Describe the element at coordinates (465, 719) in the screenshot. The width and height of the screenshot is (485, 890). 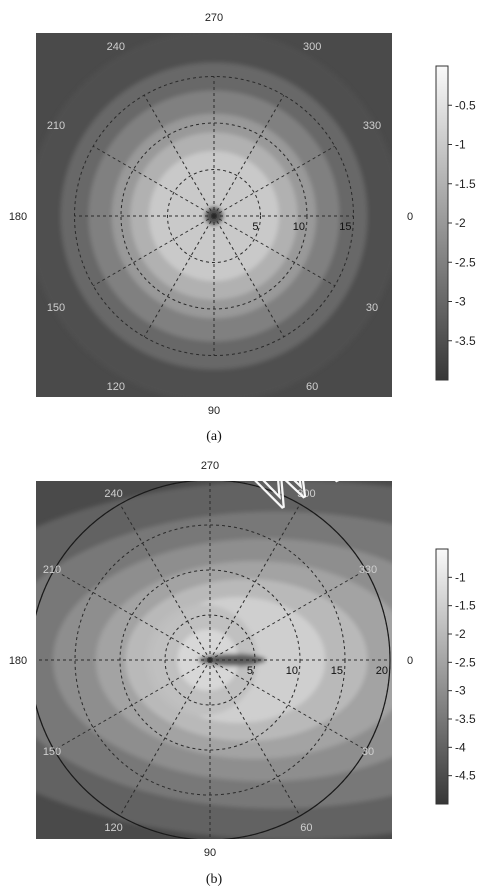
I see `colorbar-tick-label-5: -3.5` at that location.